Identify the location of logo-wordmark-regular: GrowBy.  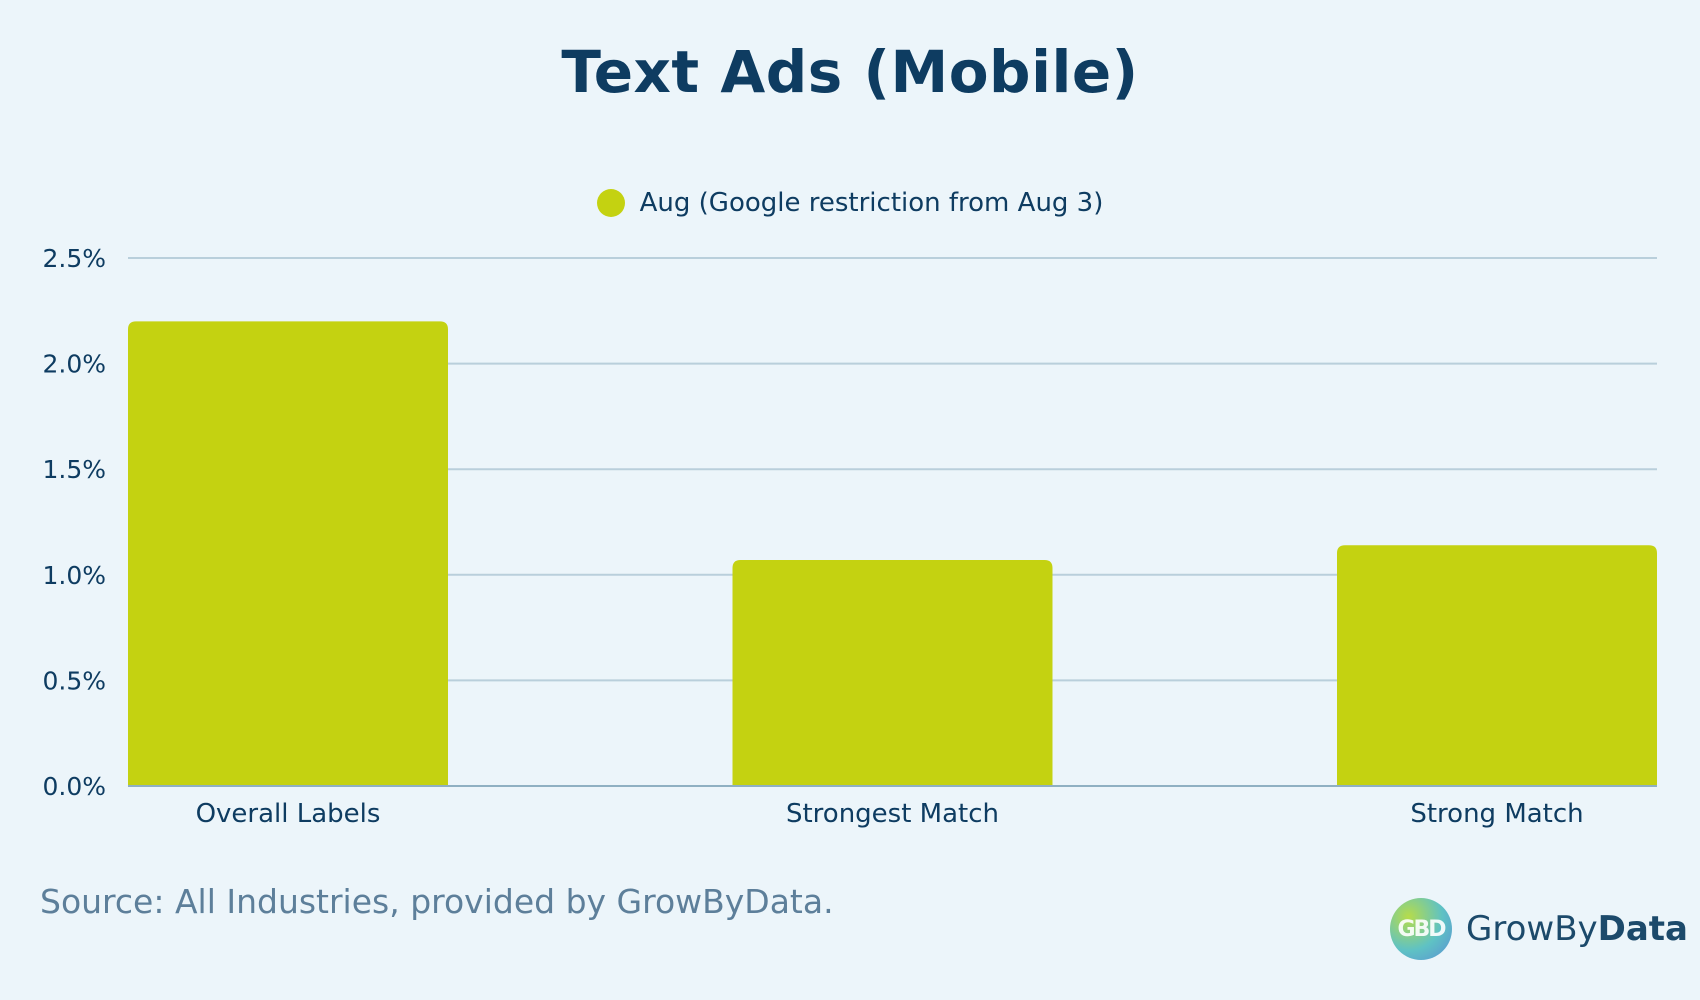
(1532, 929).